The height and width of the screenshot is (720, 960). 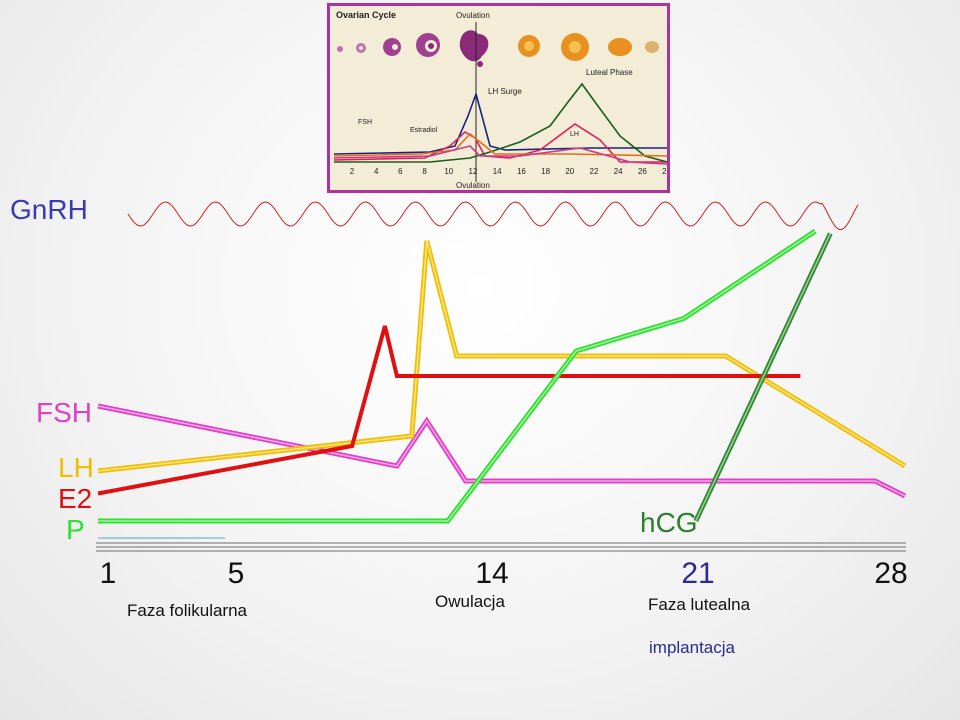 What do you see at coordinates (699, 604) in the screenshot?
I see `luteal-phase-label: Faza lutealna` at bounding box center [699, 604].